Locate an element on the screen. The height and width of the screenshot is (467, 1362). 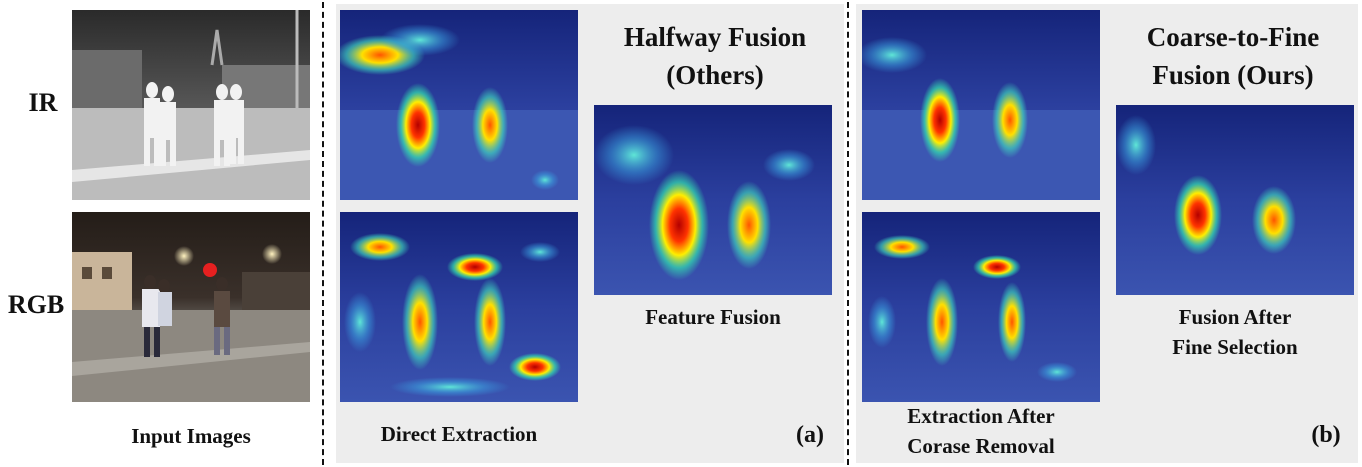
ctf-title-line2: Fusion (Ours) is located at coordinates (1233, 75).